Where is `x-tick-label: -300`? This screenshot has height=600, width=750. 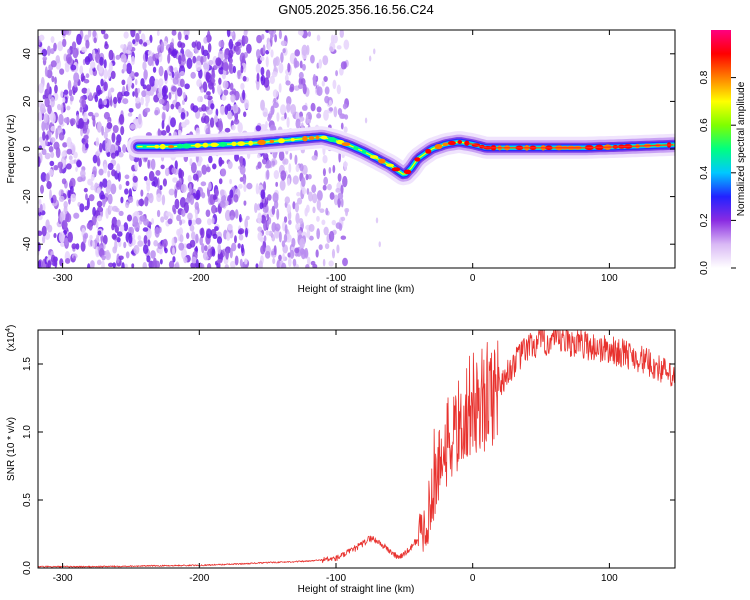
x-tick-label: -300 is located at coordinates (63, 278).